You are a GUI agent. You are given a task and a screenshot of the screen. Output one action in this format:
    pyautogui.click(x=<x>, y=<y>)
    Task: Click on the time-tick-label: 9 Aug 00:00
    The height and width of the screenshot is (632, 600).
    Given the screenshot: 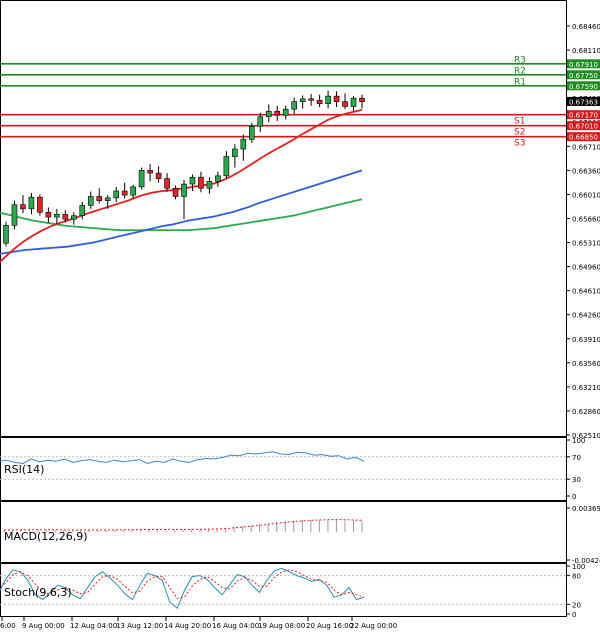 What is the action you would take?
    pyautogui.click(x=43, y=626)
    